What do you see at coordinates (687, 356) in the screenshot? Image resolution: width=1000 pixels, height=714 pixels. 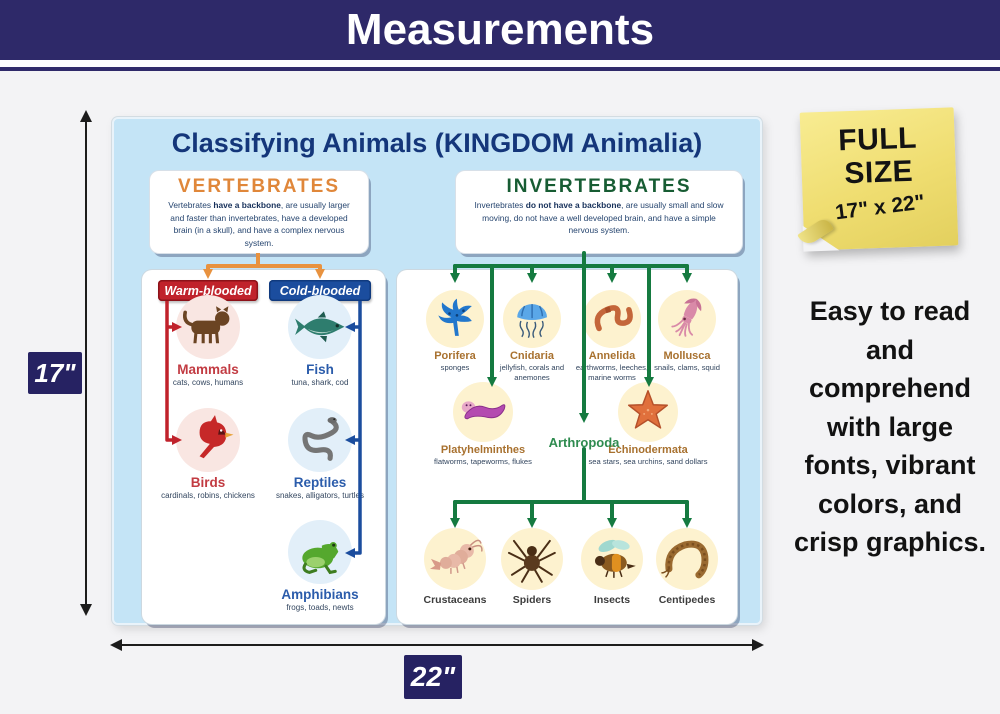 I see `mollusca-label: Mollusca` at bounding box center [687, 356].